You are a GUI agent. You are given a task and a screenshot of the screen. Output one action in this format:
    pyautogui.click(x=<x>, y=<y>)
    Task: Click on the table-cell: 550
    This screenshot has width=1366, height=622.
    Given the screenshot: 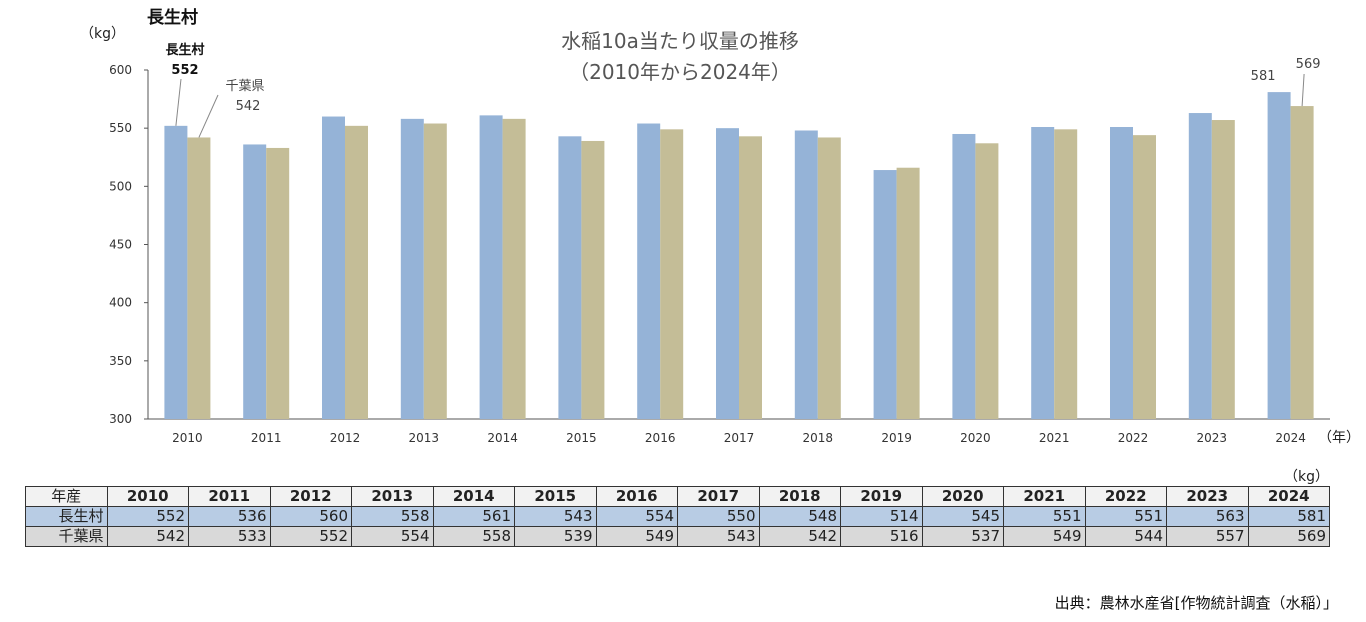 What is the action you would take?
    pyautogui.click(x=718, y=516)
    